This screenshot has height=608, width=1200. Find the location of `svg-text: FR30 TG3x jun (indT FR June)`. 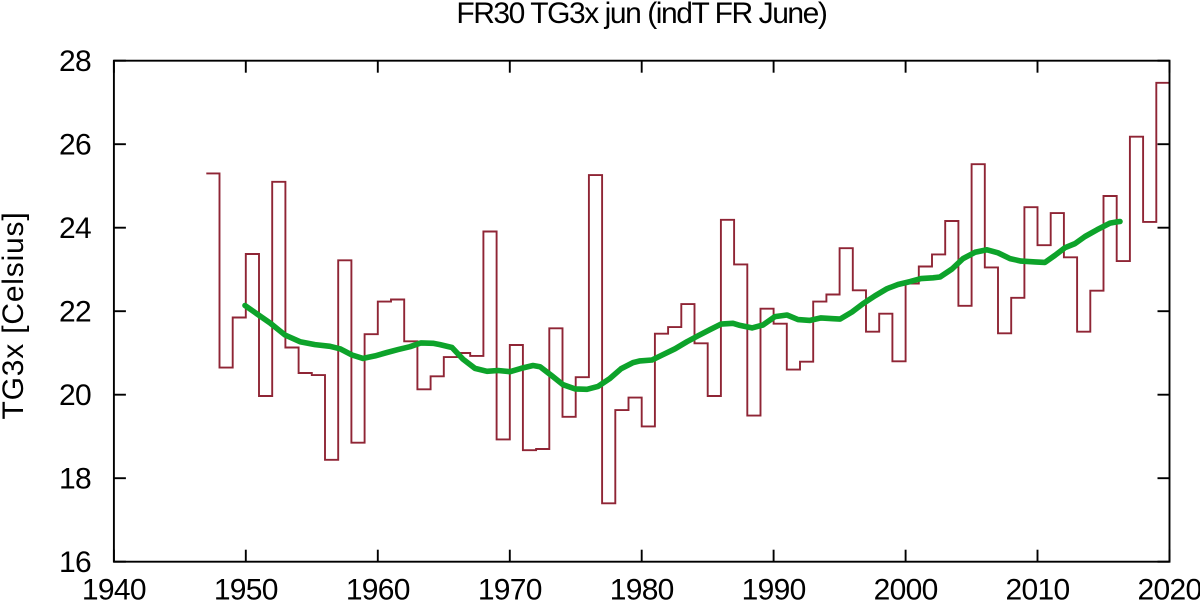

svg-text: FR30 TG3x jun (indT FR June) is located at coordinates (641, 15).